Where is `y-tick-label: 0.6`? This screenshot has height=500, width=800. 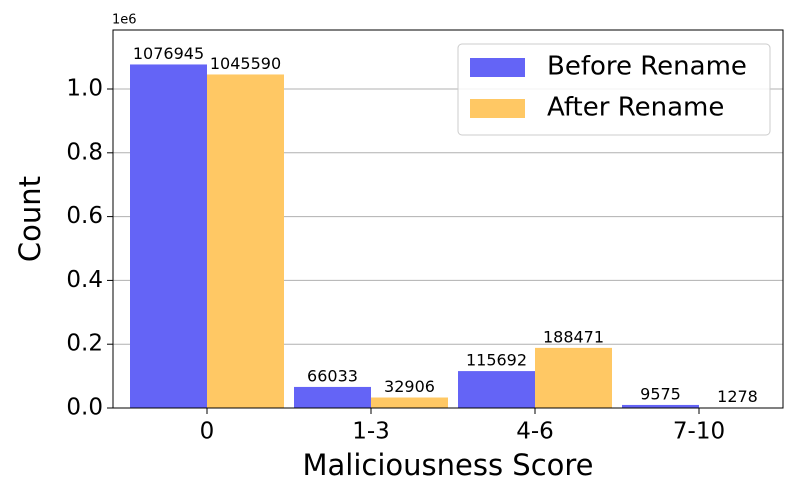
y-tick-label: 0.6 is located at coordinates (84, 216).